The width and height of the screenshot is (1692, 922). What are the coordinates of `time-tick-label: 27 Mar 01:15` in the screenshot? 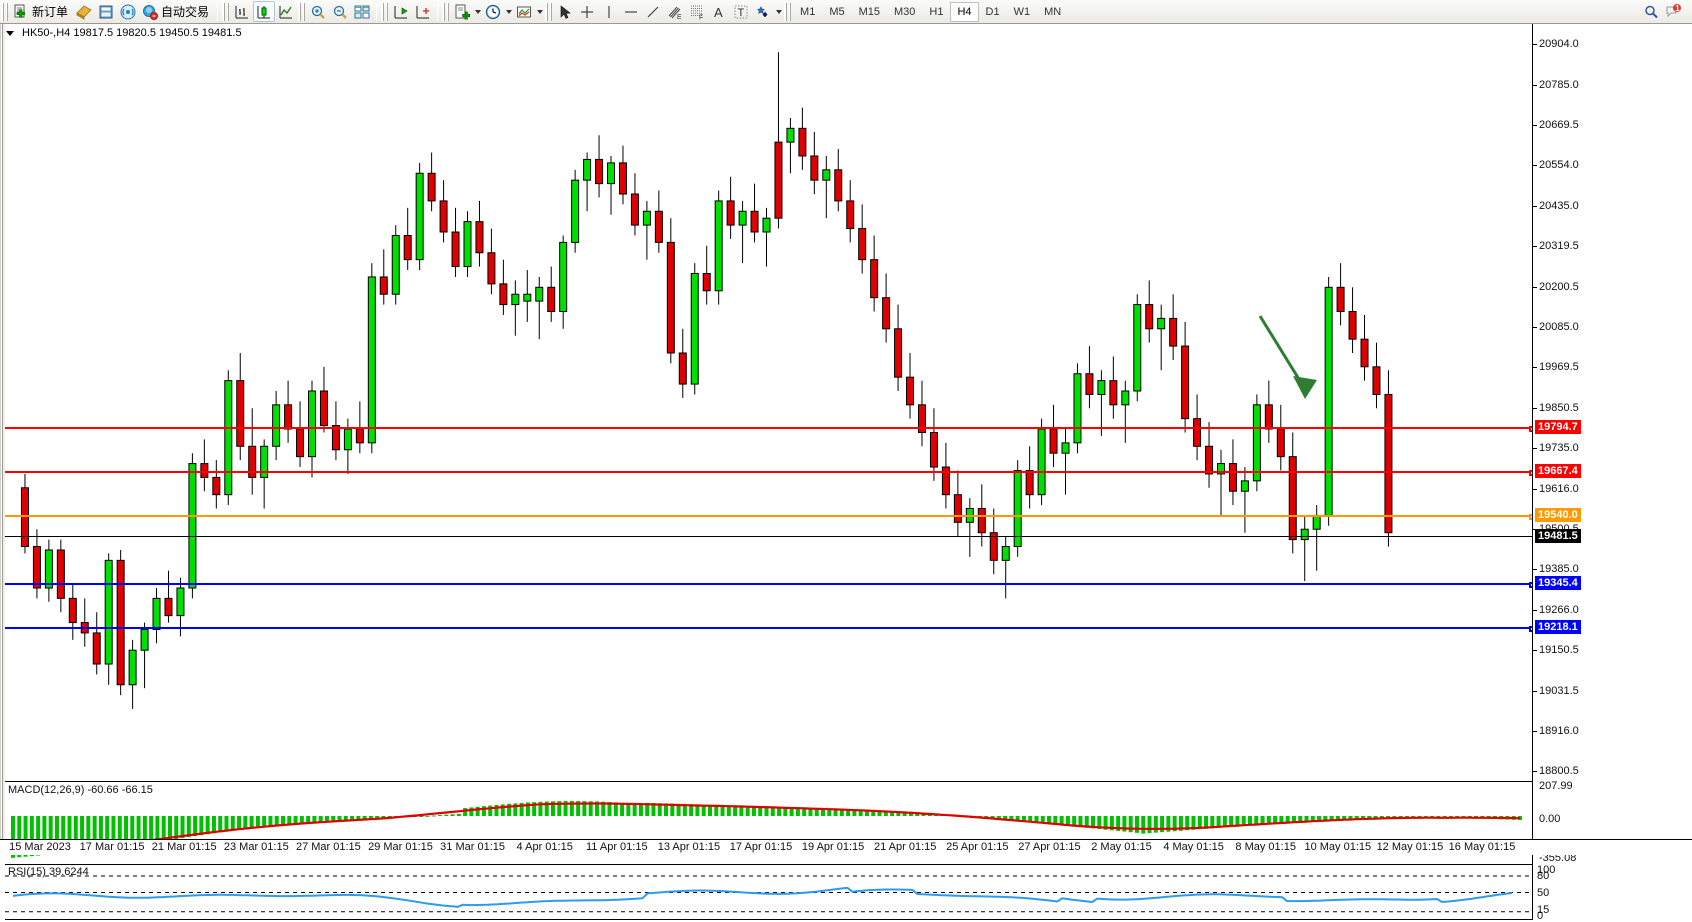 It's located at (328, 847).